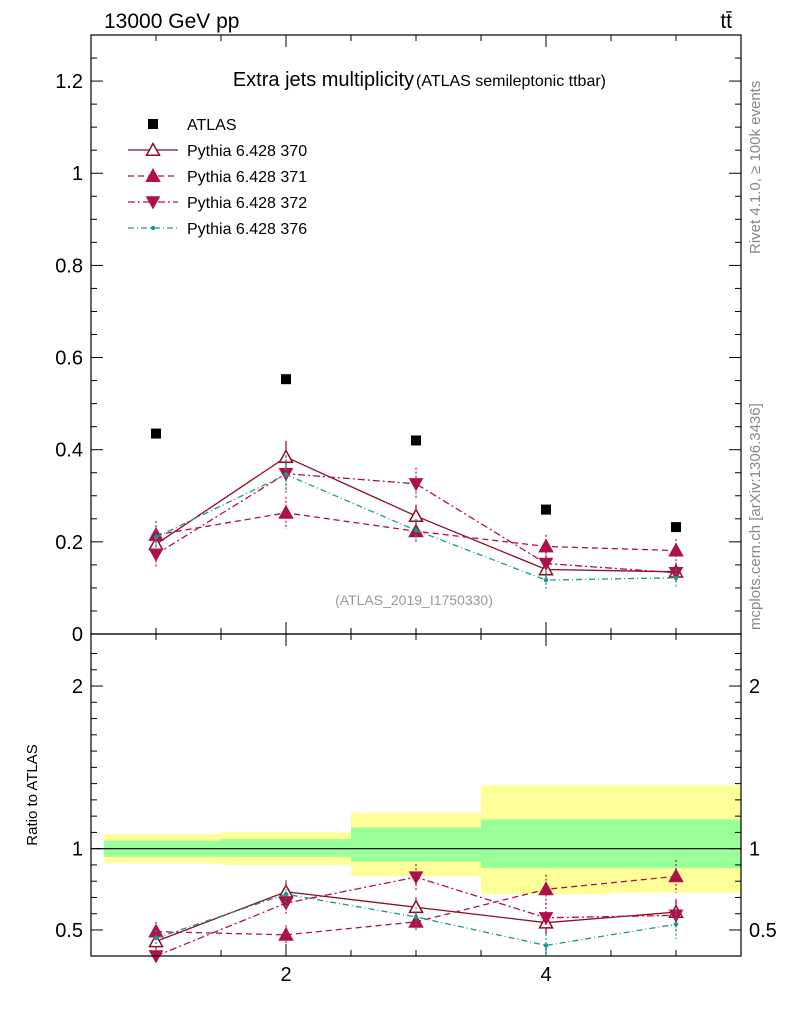  What do you see at coordinates (416, 912) in the screenshot?
I see `ratio-plot-series` at bounding box center [416, 912].